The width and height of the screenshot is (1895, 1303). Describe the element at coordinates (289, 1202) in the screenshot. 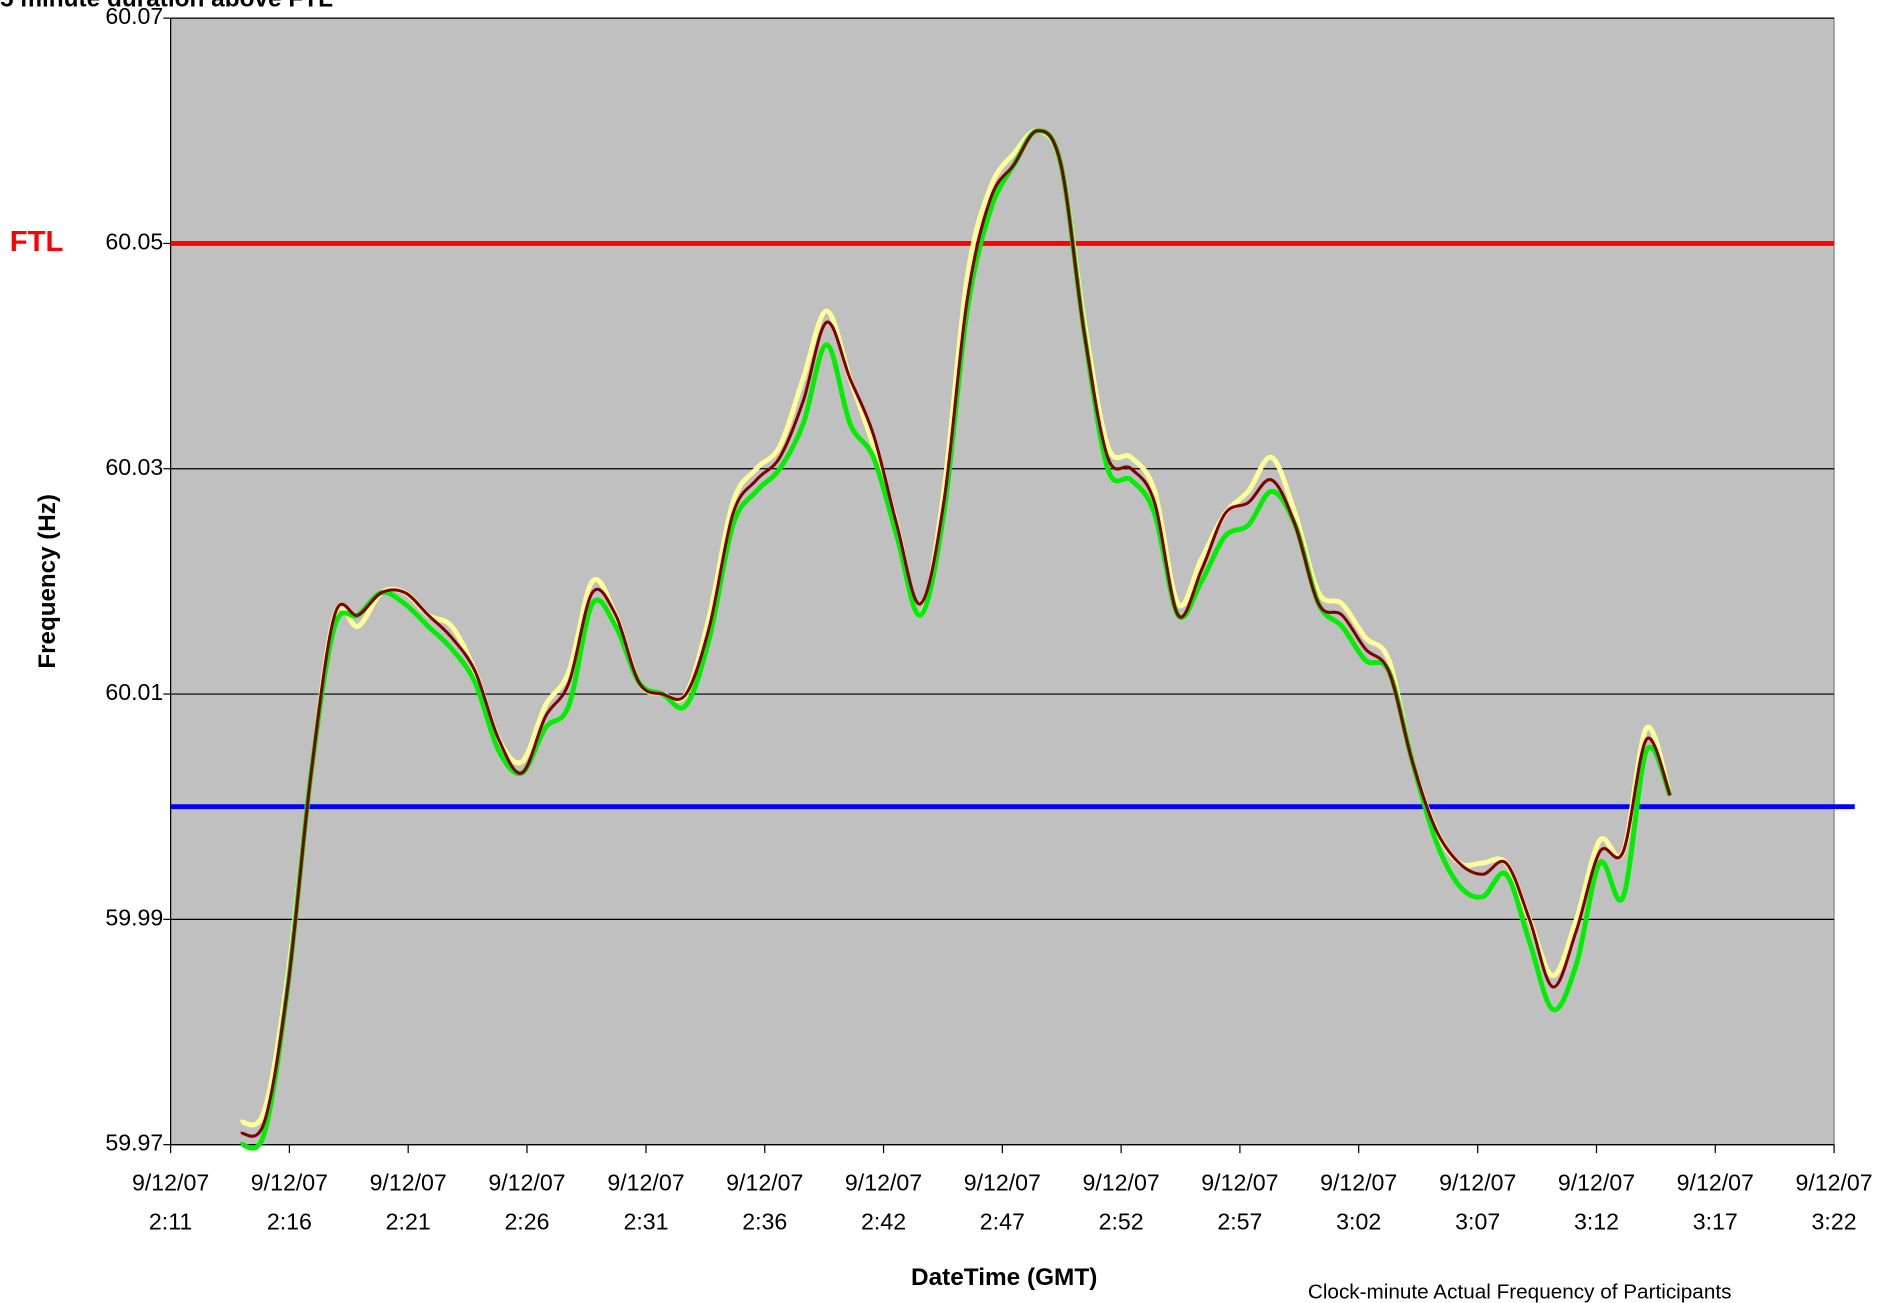

I see `x-tick-label: 9/12/07 2:16` at that location.